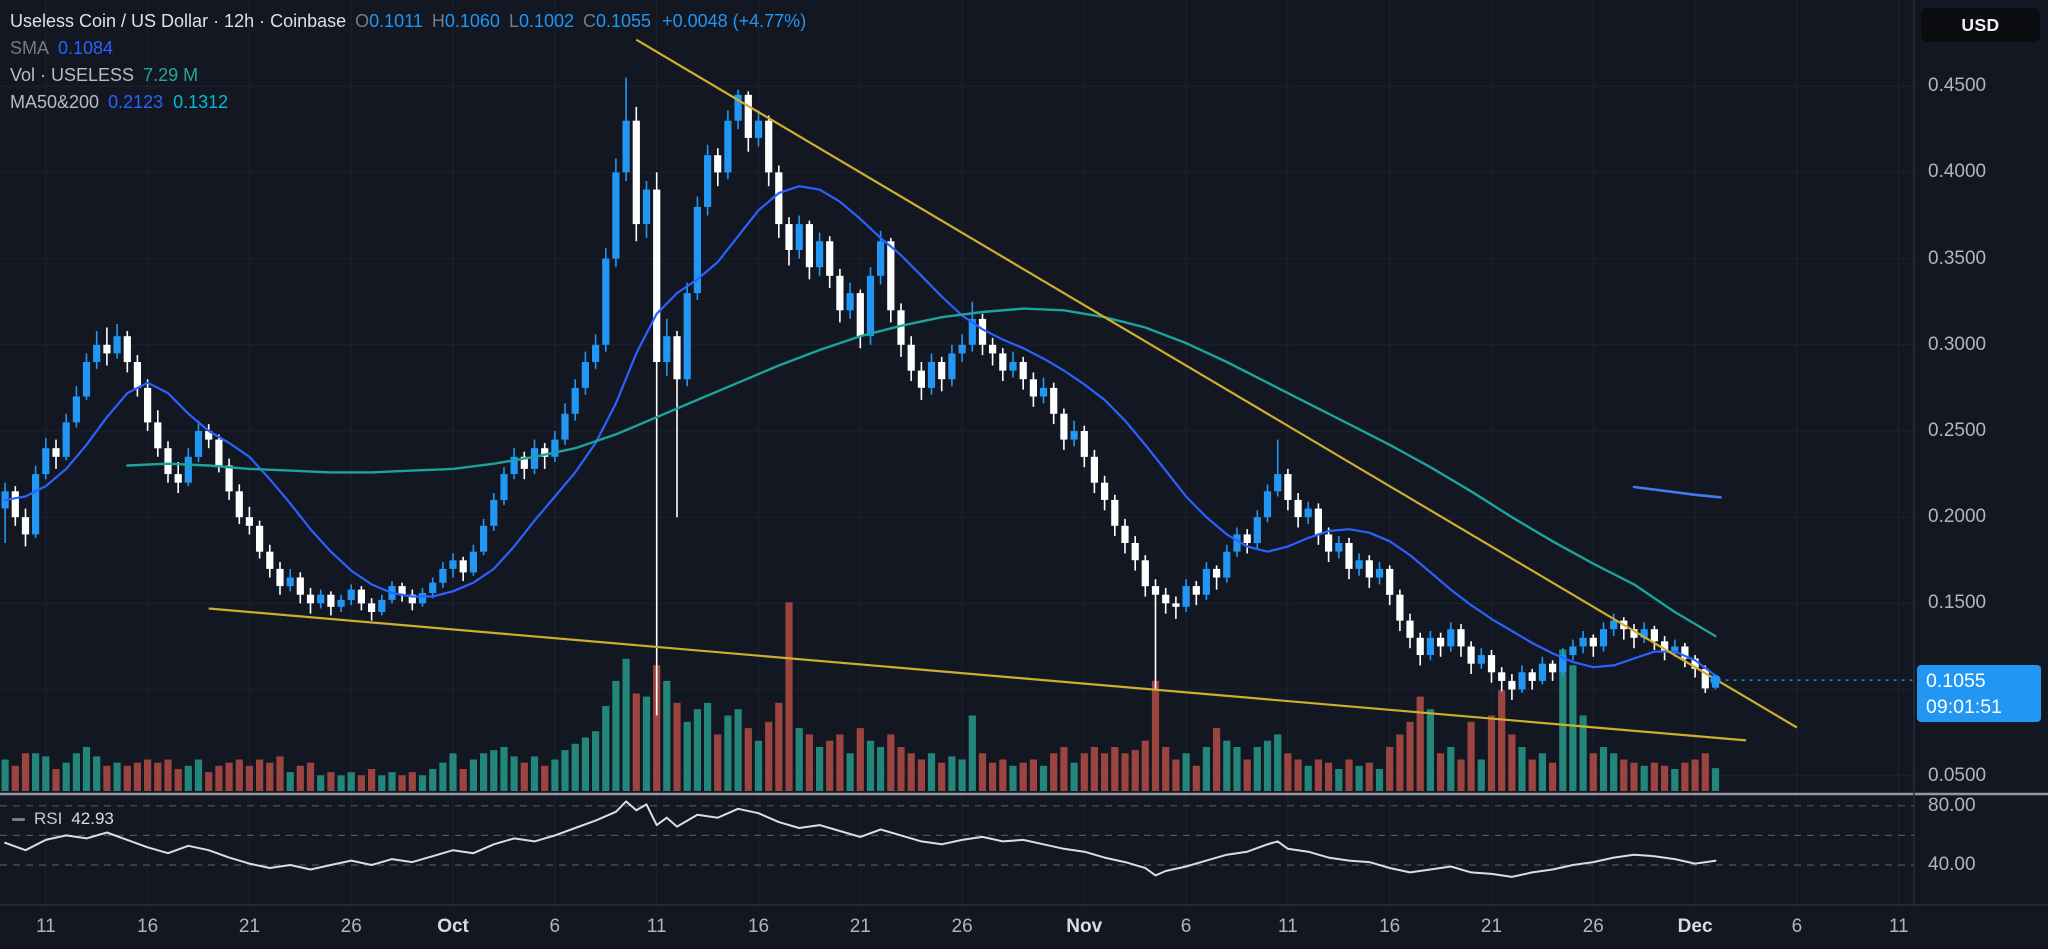  Describe the element at coordinates (1980, 25) in the screenshot. I see `currency-button: USD` at that location.